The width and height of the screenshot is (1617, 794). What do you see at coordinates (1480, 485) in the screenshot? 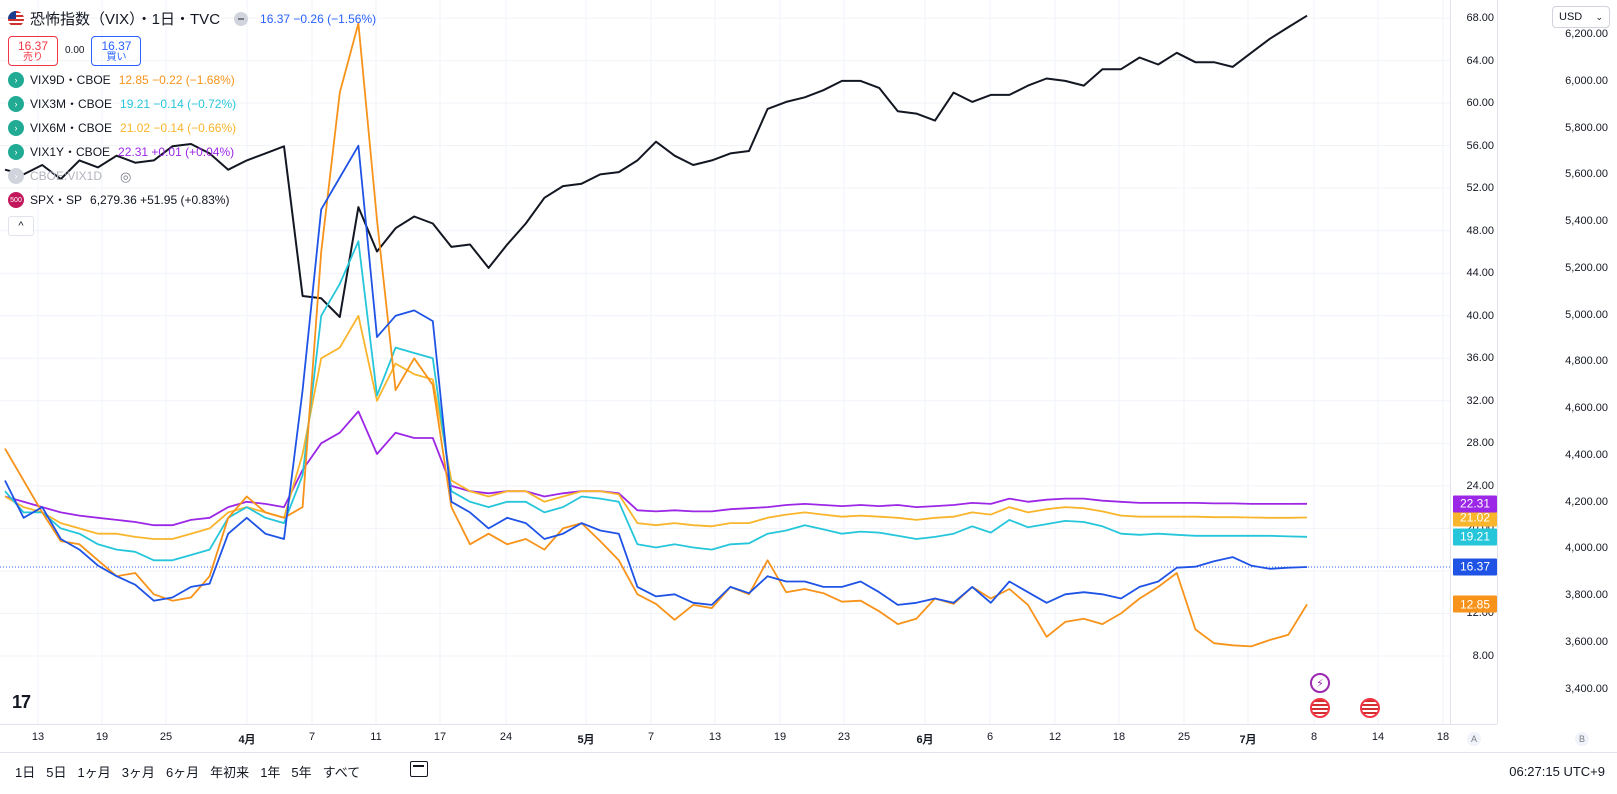
I see `left-axis-tick: 24.00` at bounding box center [1480, 485].